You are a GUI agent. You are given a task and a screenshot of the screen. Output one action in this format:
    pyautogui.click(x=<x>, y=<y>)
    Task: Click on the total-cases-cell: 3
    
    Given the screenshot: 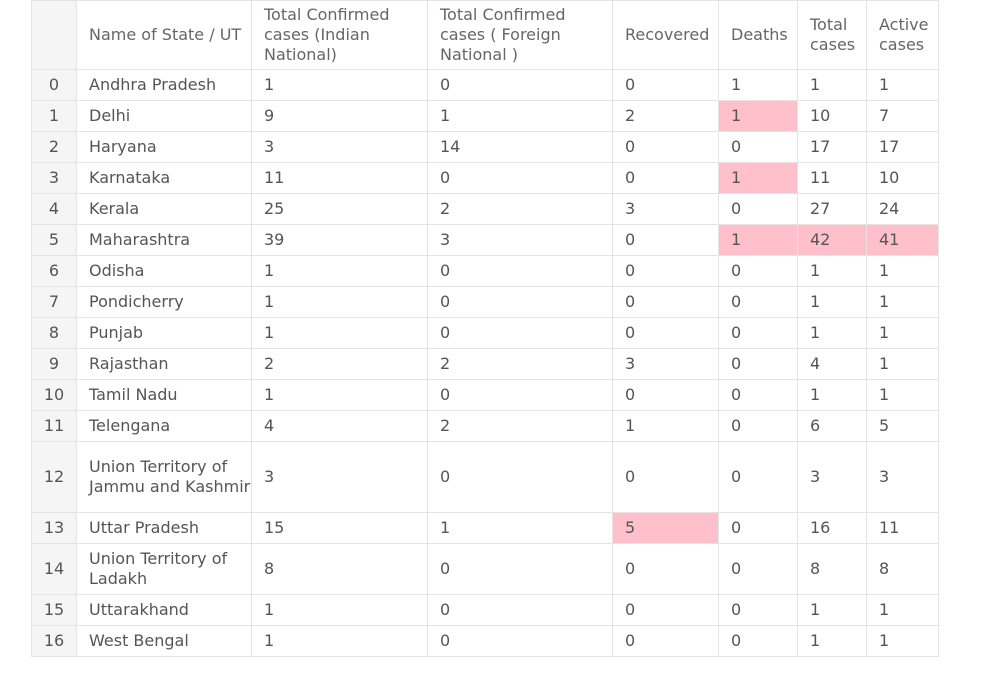 What is the action you would take?
    pyautogui.click(x=832, y=477)
    